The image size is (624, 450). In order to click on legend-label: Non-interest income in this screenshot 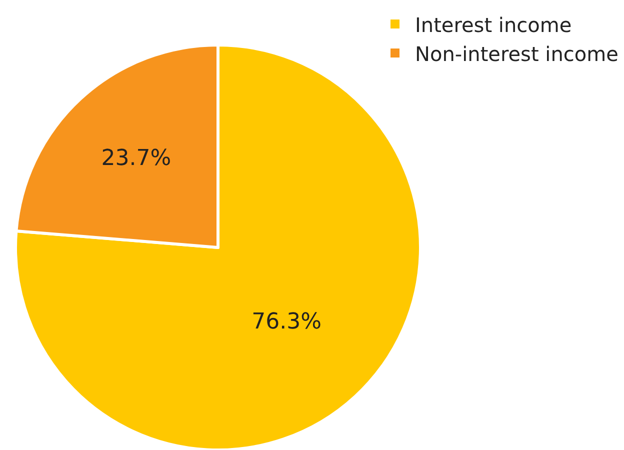, I will do `click(516, 54)`.